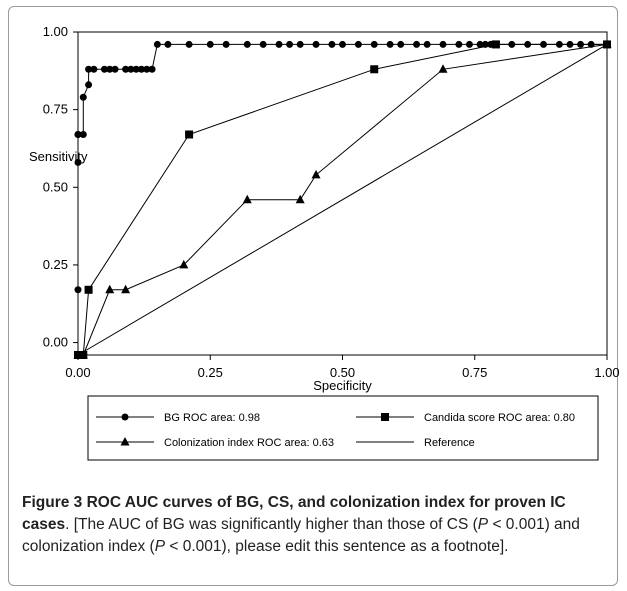 This screenshot has height=591, width=627. What do you see at coordinates (55, 186) in the screenshot?
I see `y-tick-label: 0.50` at bounding box center [55, 186].